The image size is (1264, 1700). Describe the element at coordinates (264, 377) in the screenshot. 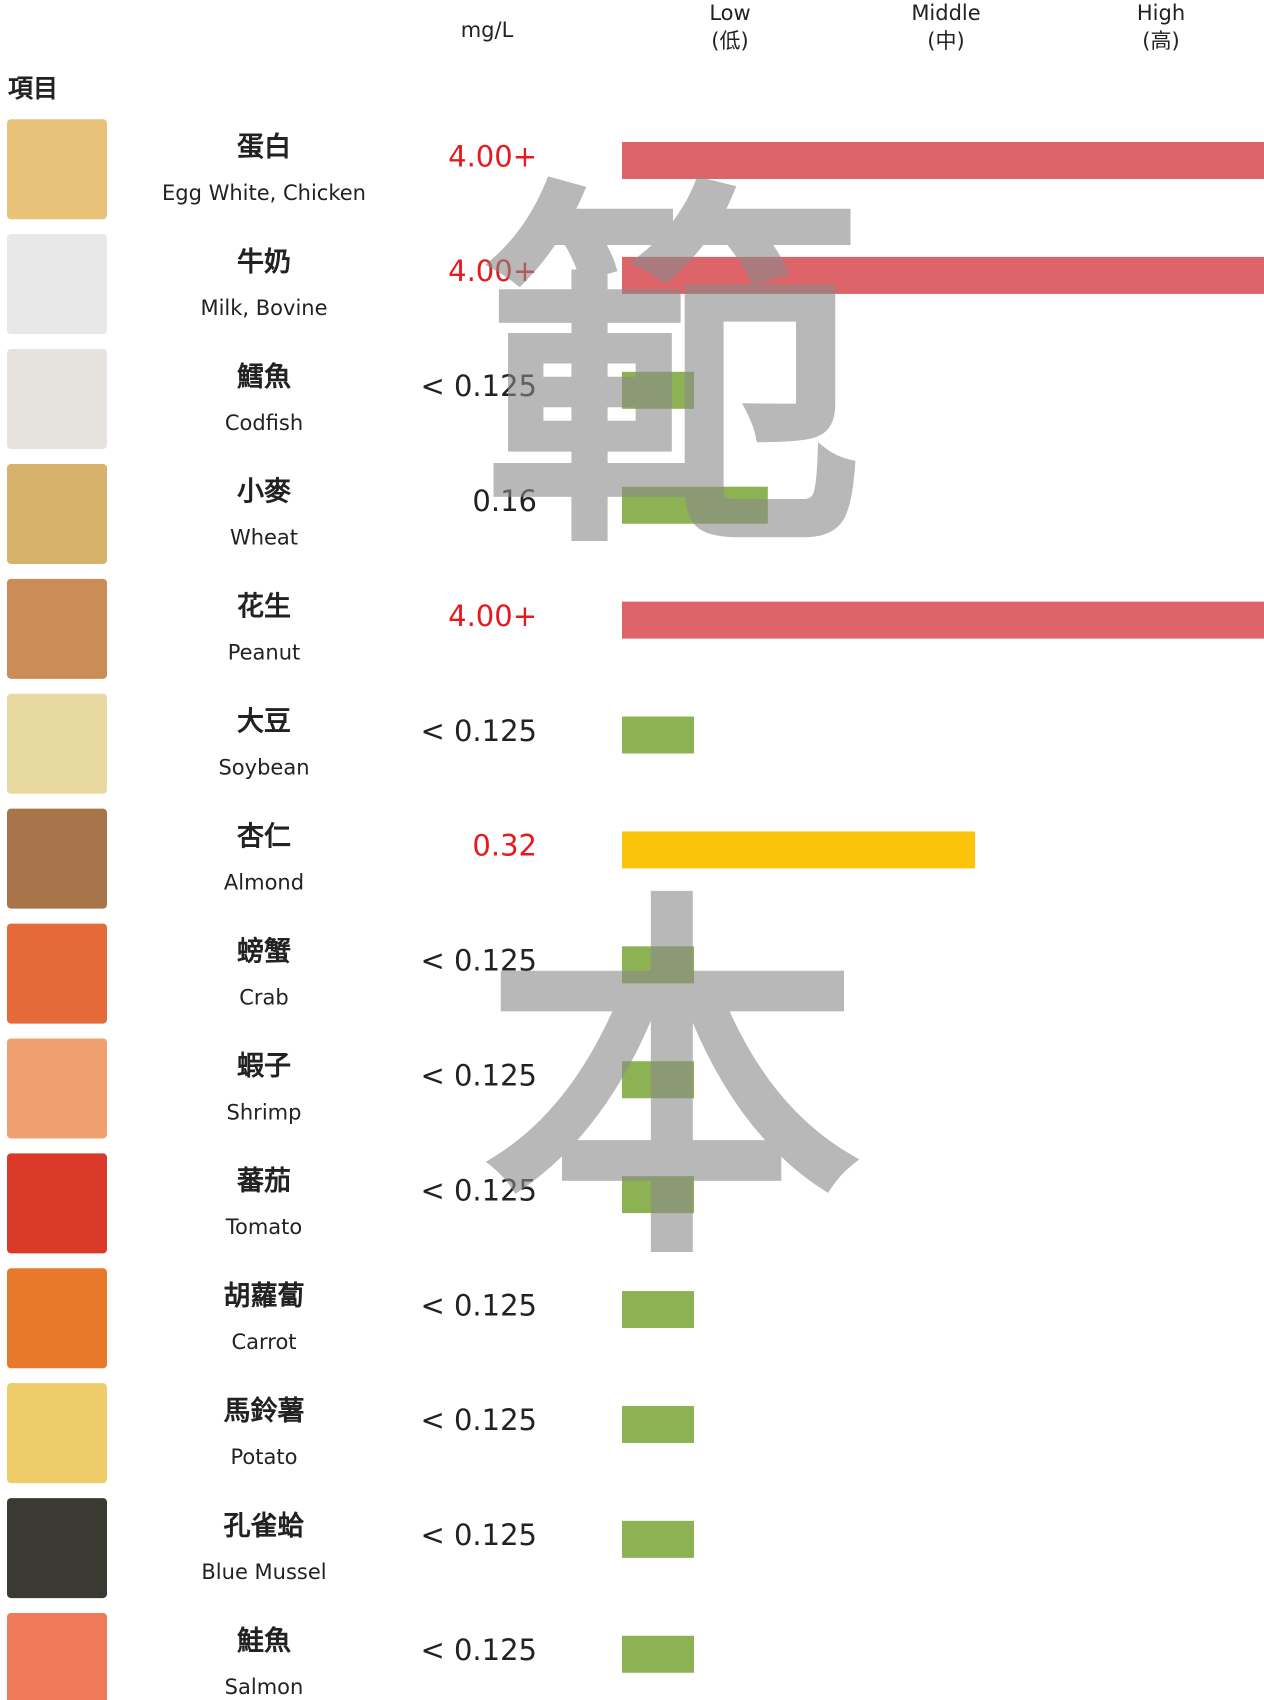

I see `name-zh: 鱈魚` at that location.